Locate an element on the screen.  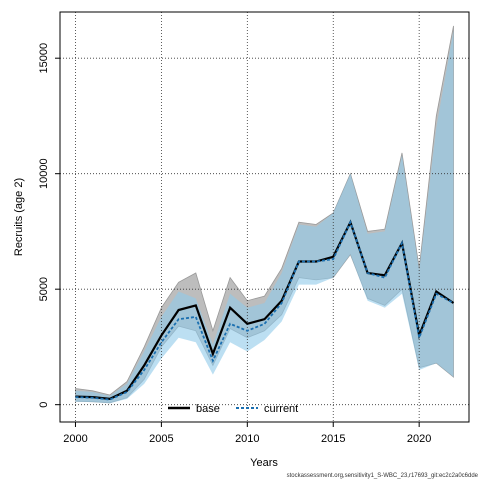
y-tick-label-15000: 15000 is located at coordinates (44, 58).